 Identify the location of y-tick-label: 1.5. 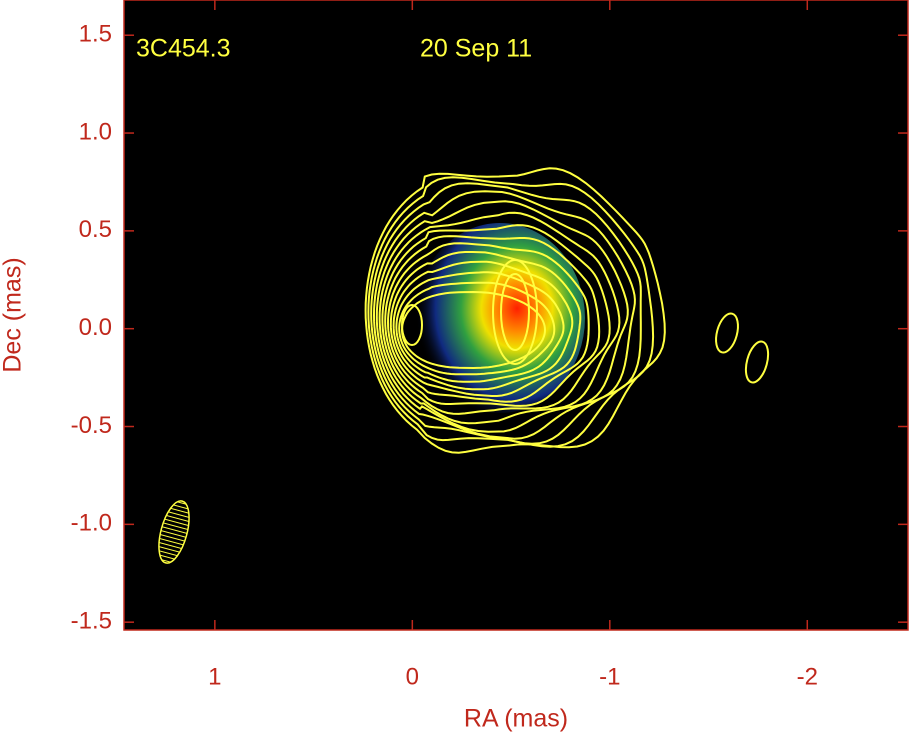
(95, 34).